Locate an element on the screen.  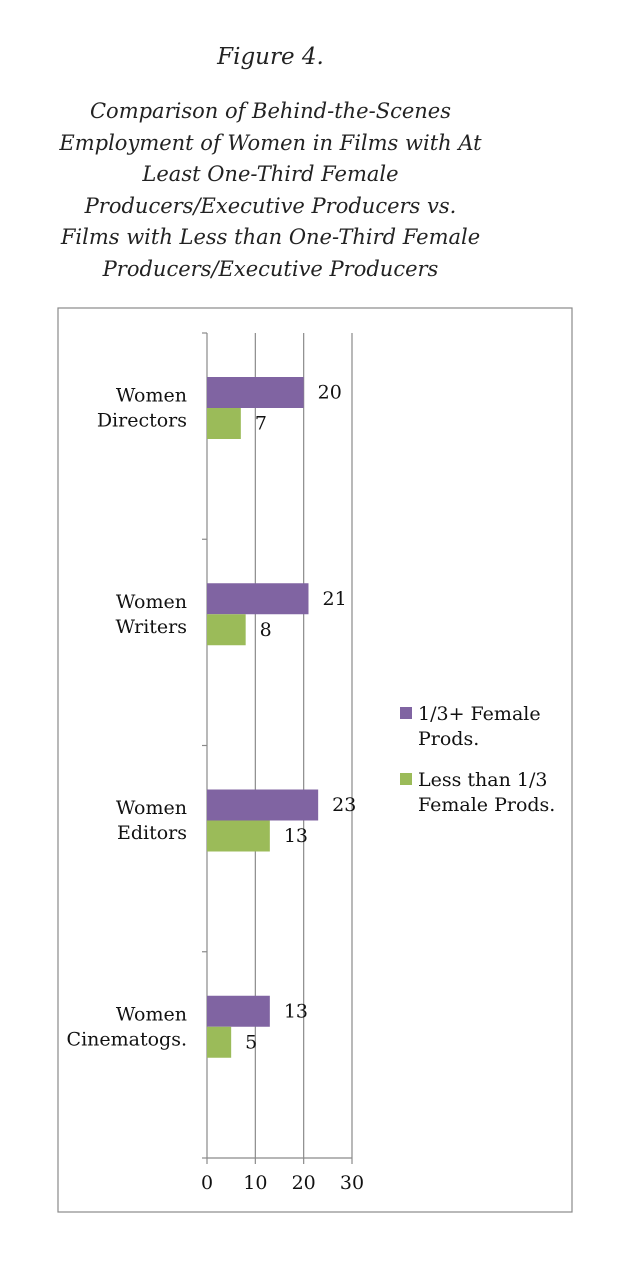
data-label: 8 is located at coordinates (266, 630).